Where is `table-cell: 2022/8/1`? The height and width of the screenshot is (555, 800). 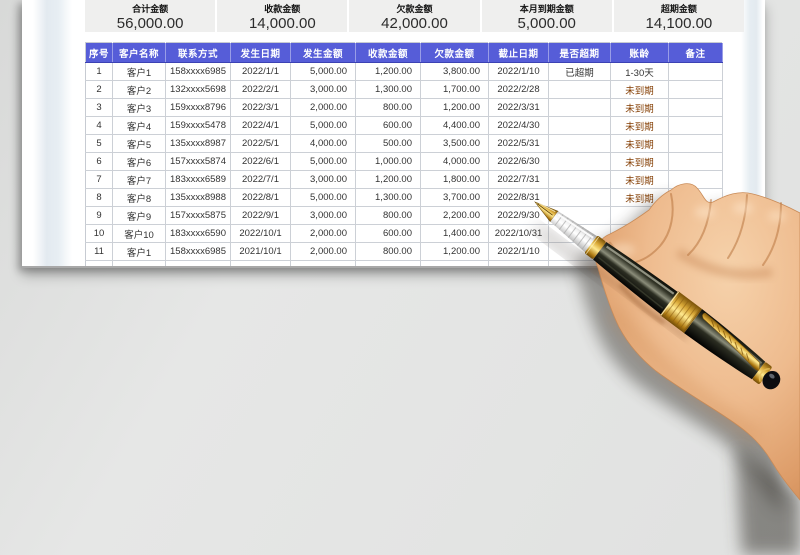
table-cell: 2022/8/1 is located at coordinates (260, 197).